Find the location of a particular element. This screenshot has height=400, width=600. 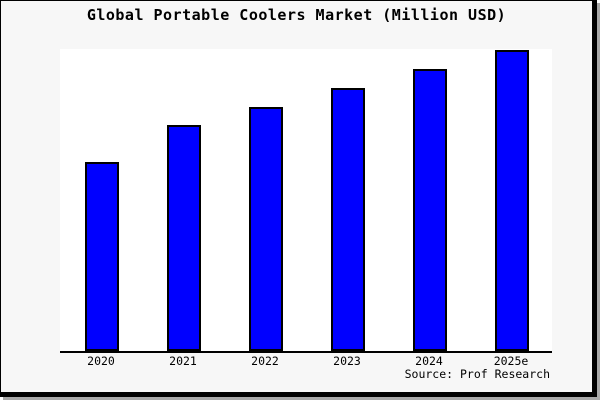

x-tick-2022: 2022 is located at coordinates (265, 361).